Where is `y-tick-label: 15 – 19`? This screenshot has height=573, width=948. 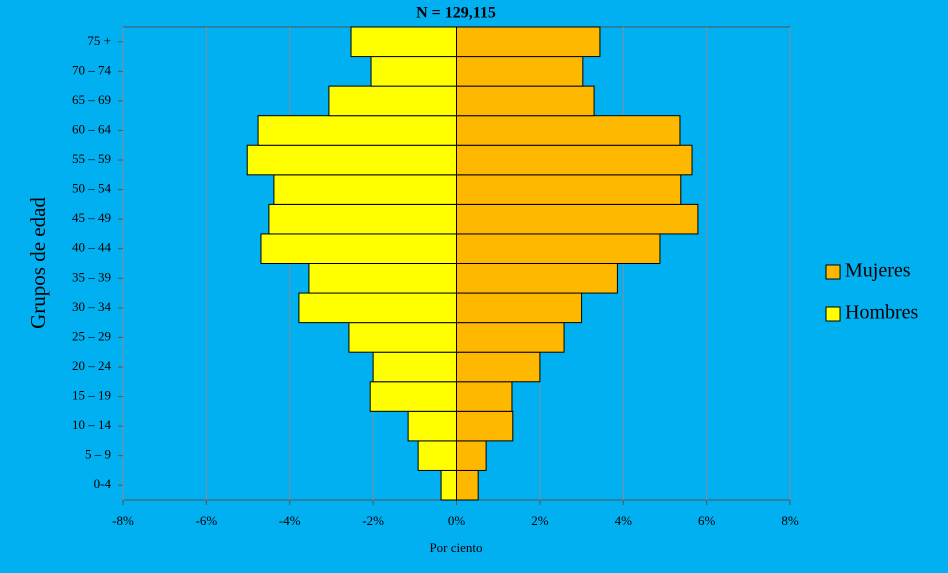 y-tick-label: 15 – 19 is located at coordinates (91, 395).